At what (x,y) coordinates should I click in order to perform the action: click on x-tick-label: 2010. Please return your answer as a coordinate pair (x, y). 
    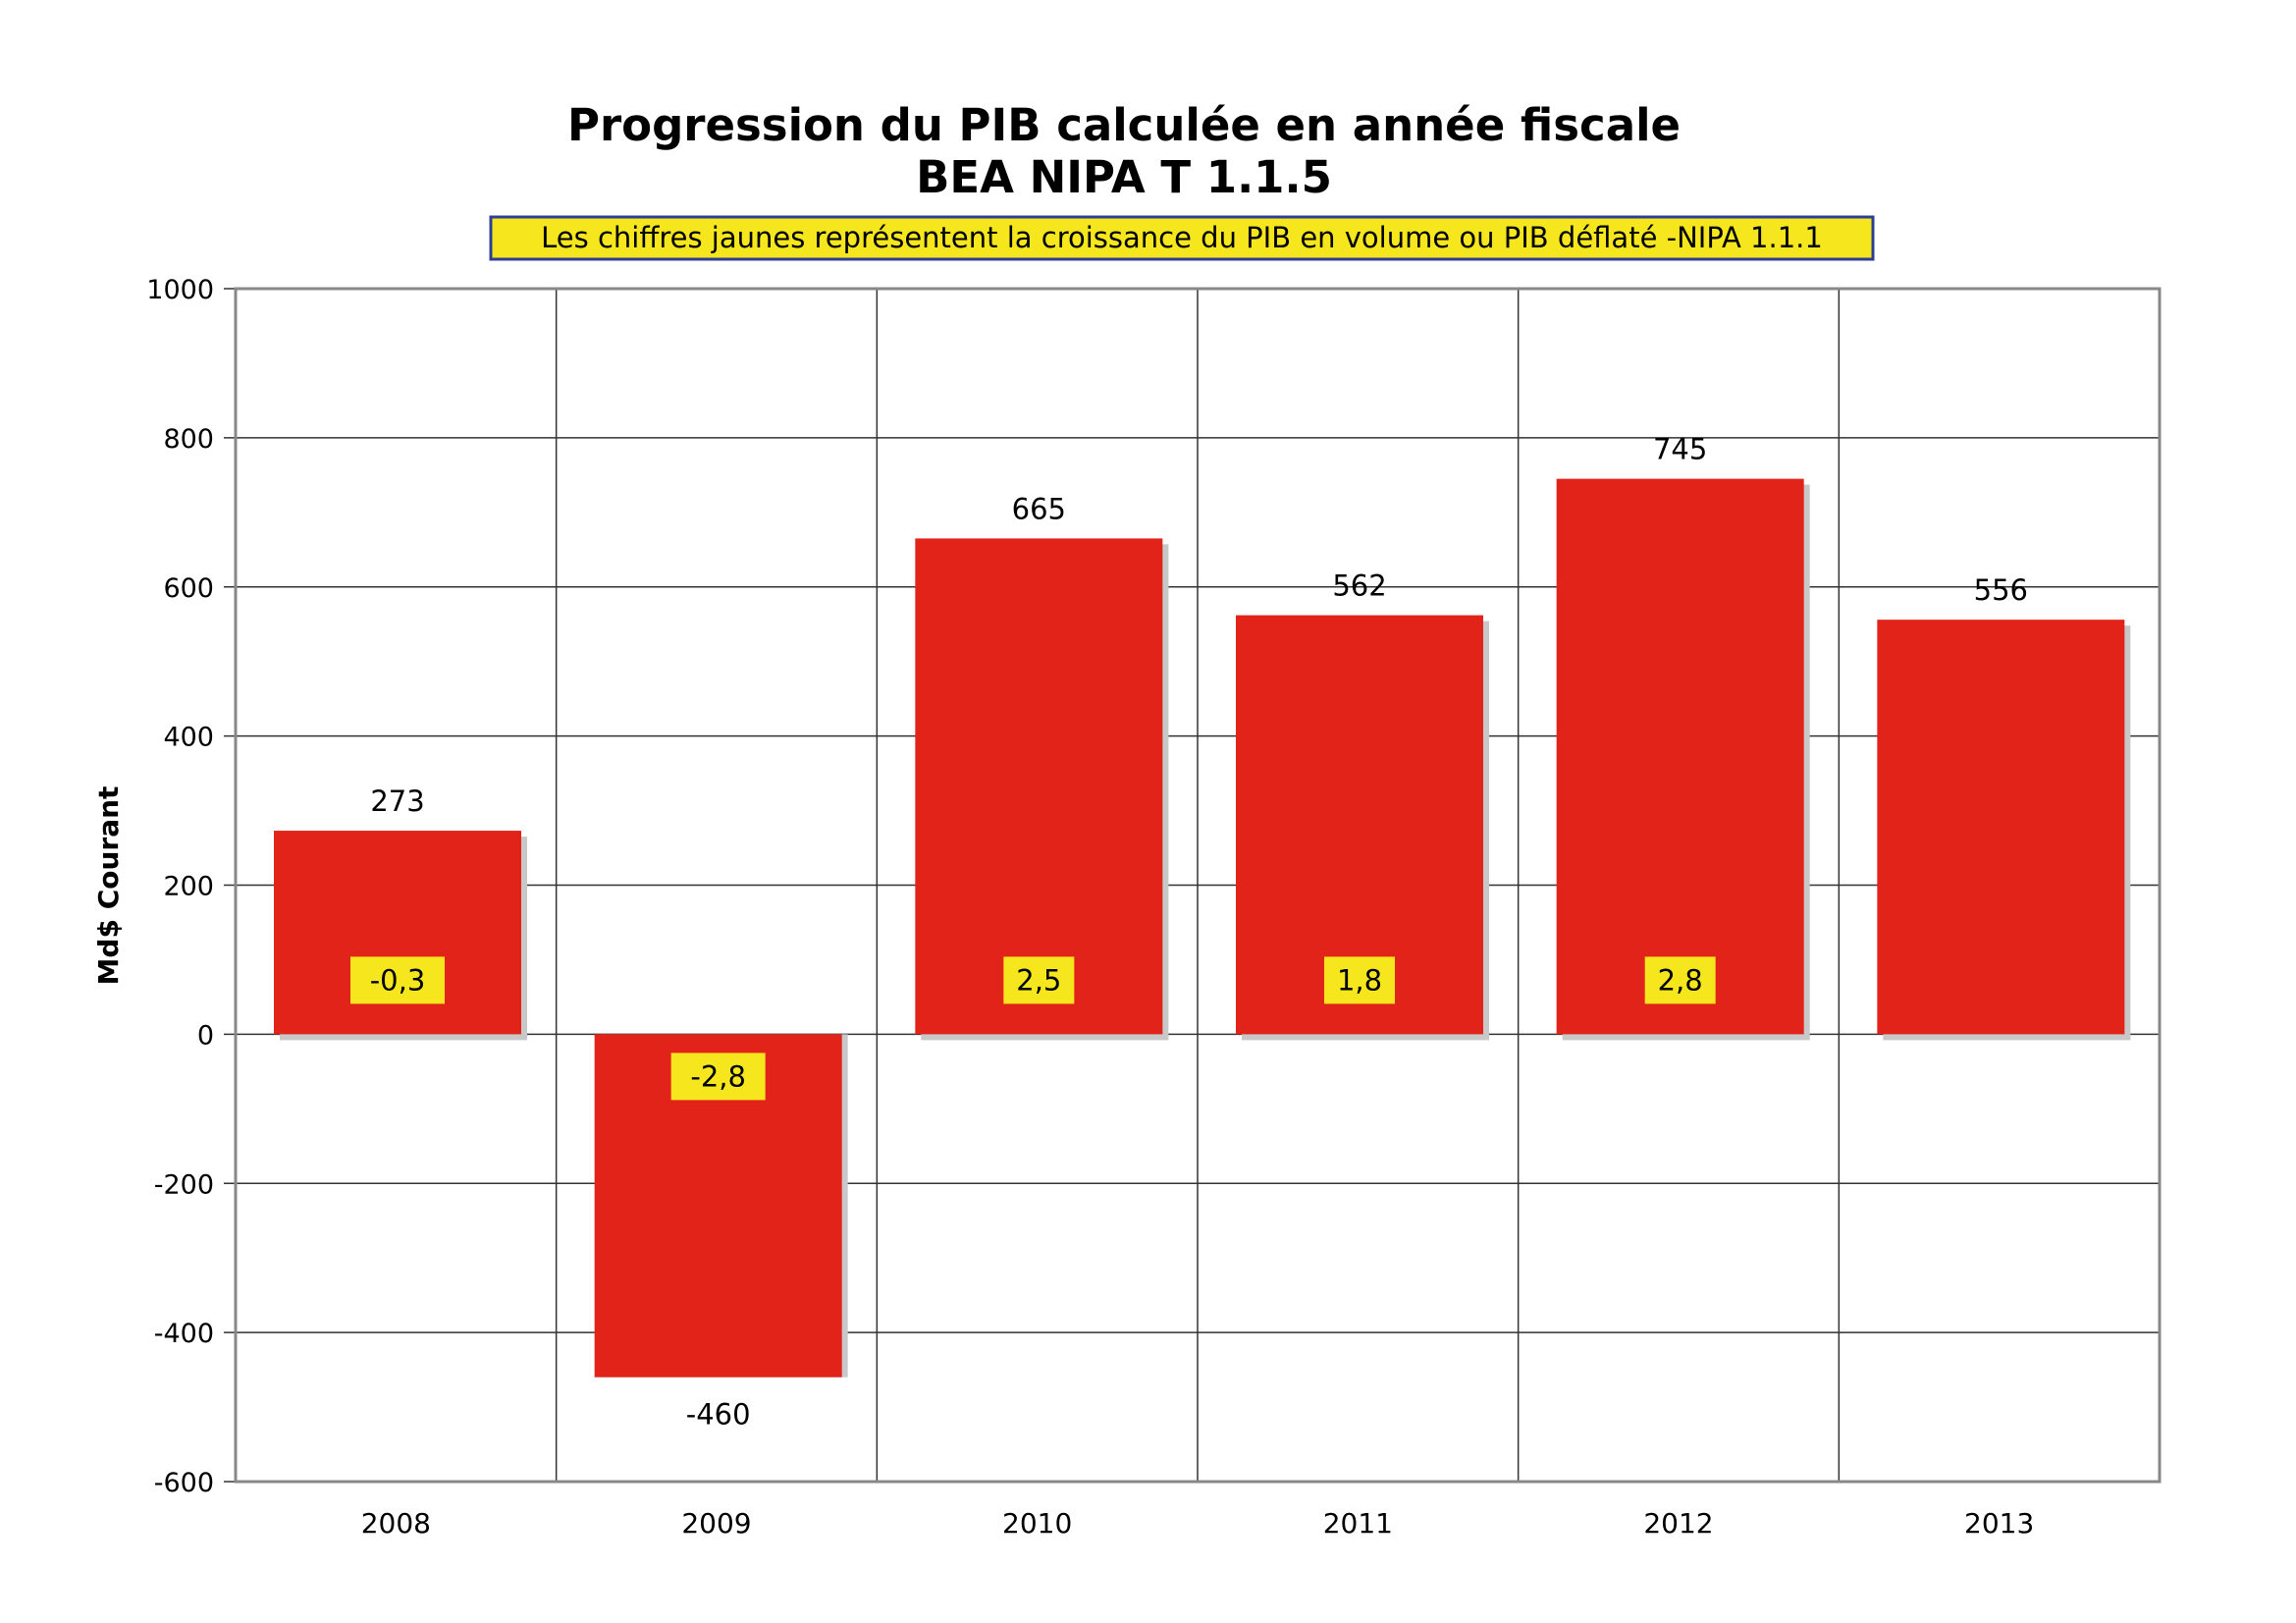
    Looking at the image, I should click on (1037, 1523).